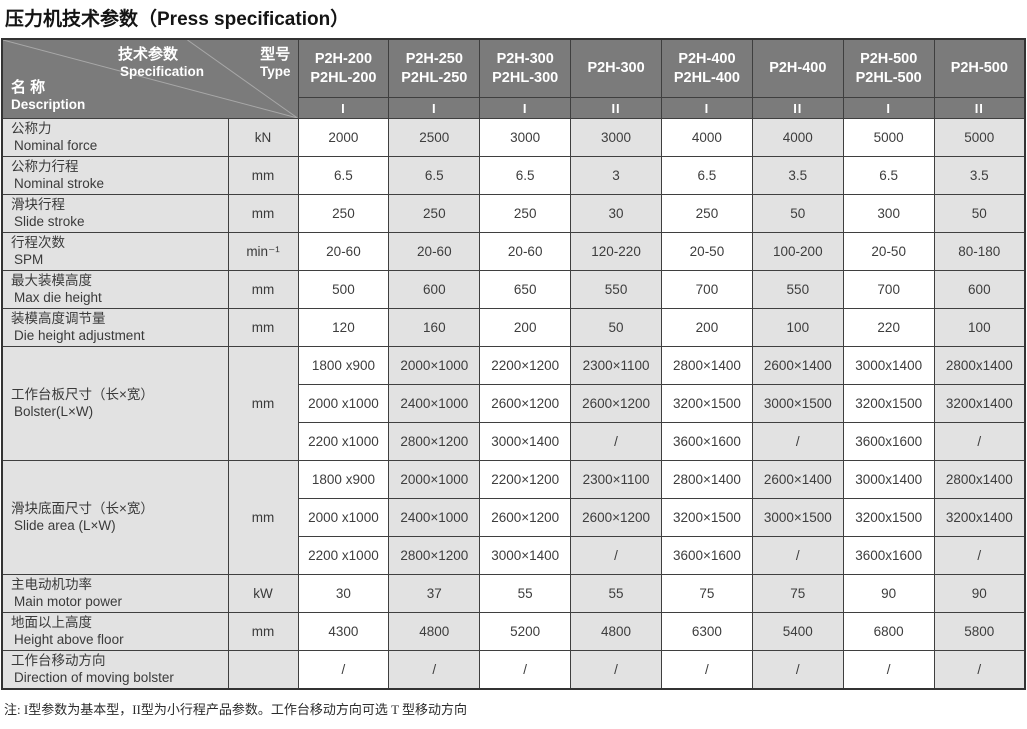 The image size is (1027, 729). Describe the element at coordinates (343, 108) in the screenshot. I see `column-variant-1: I` at that location.